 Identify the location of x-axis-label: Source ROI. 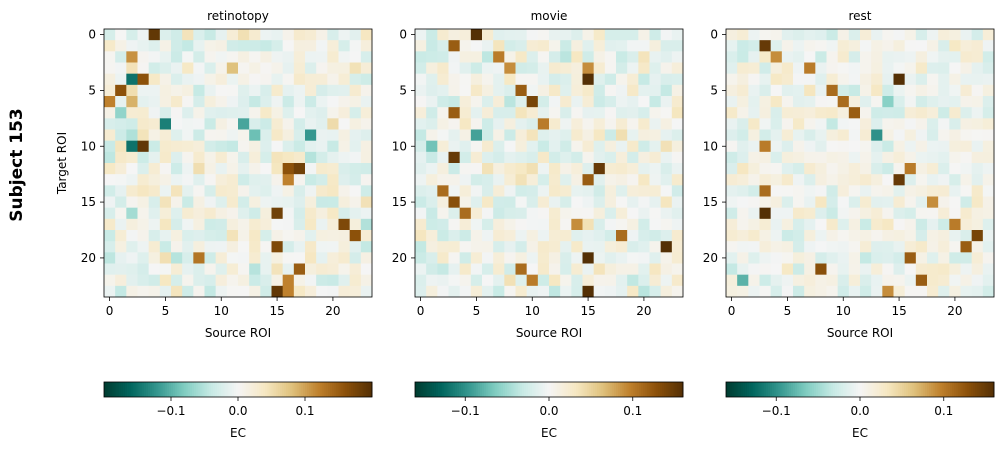
(238, 333).